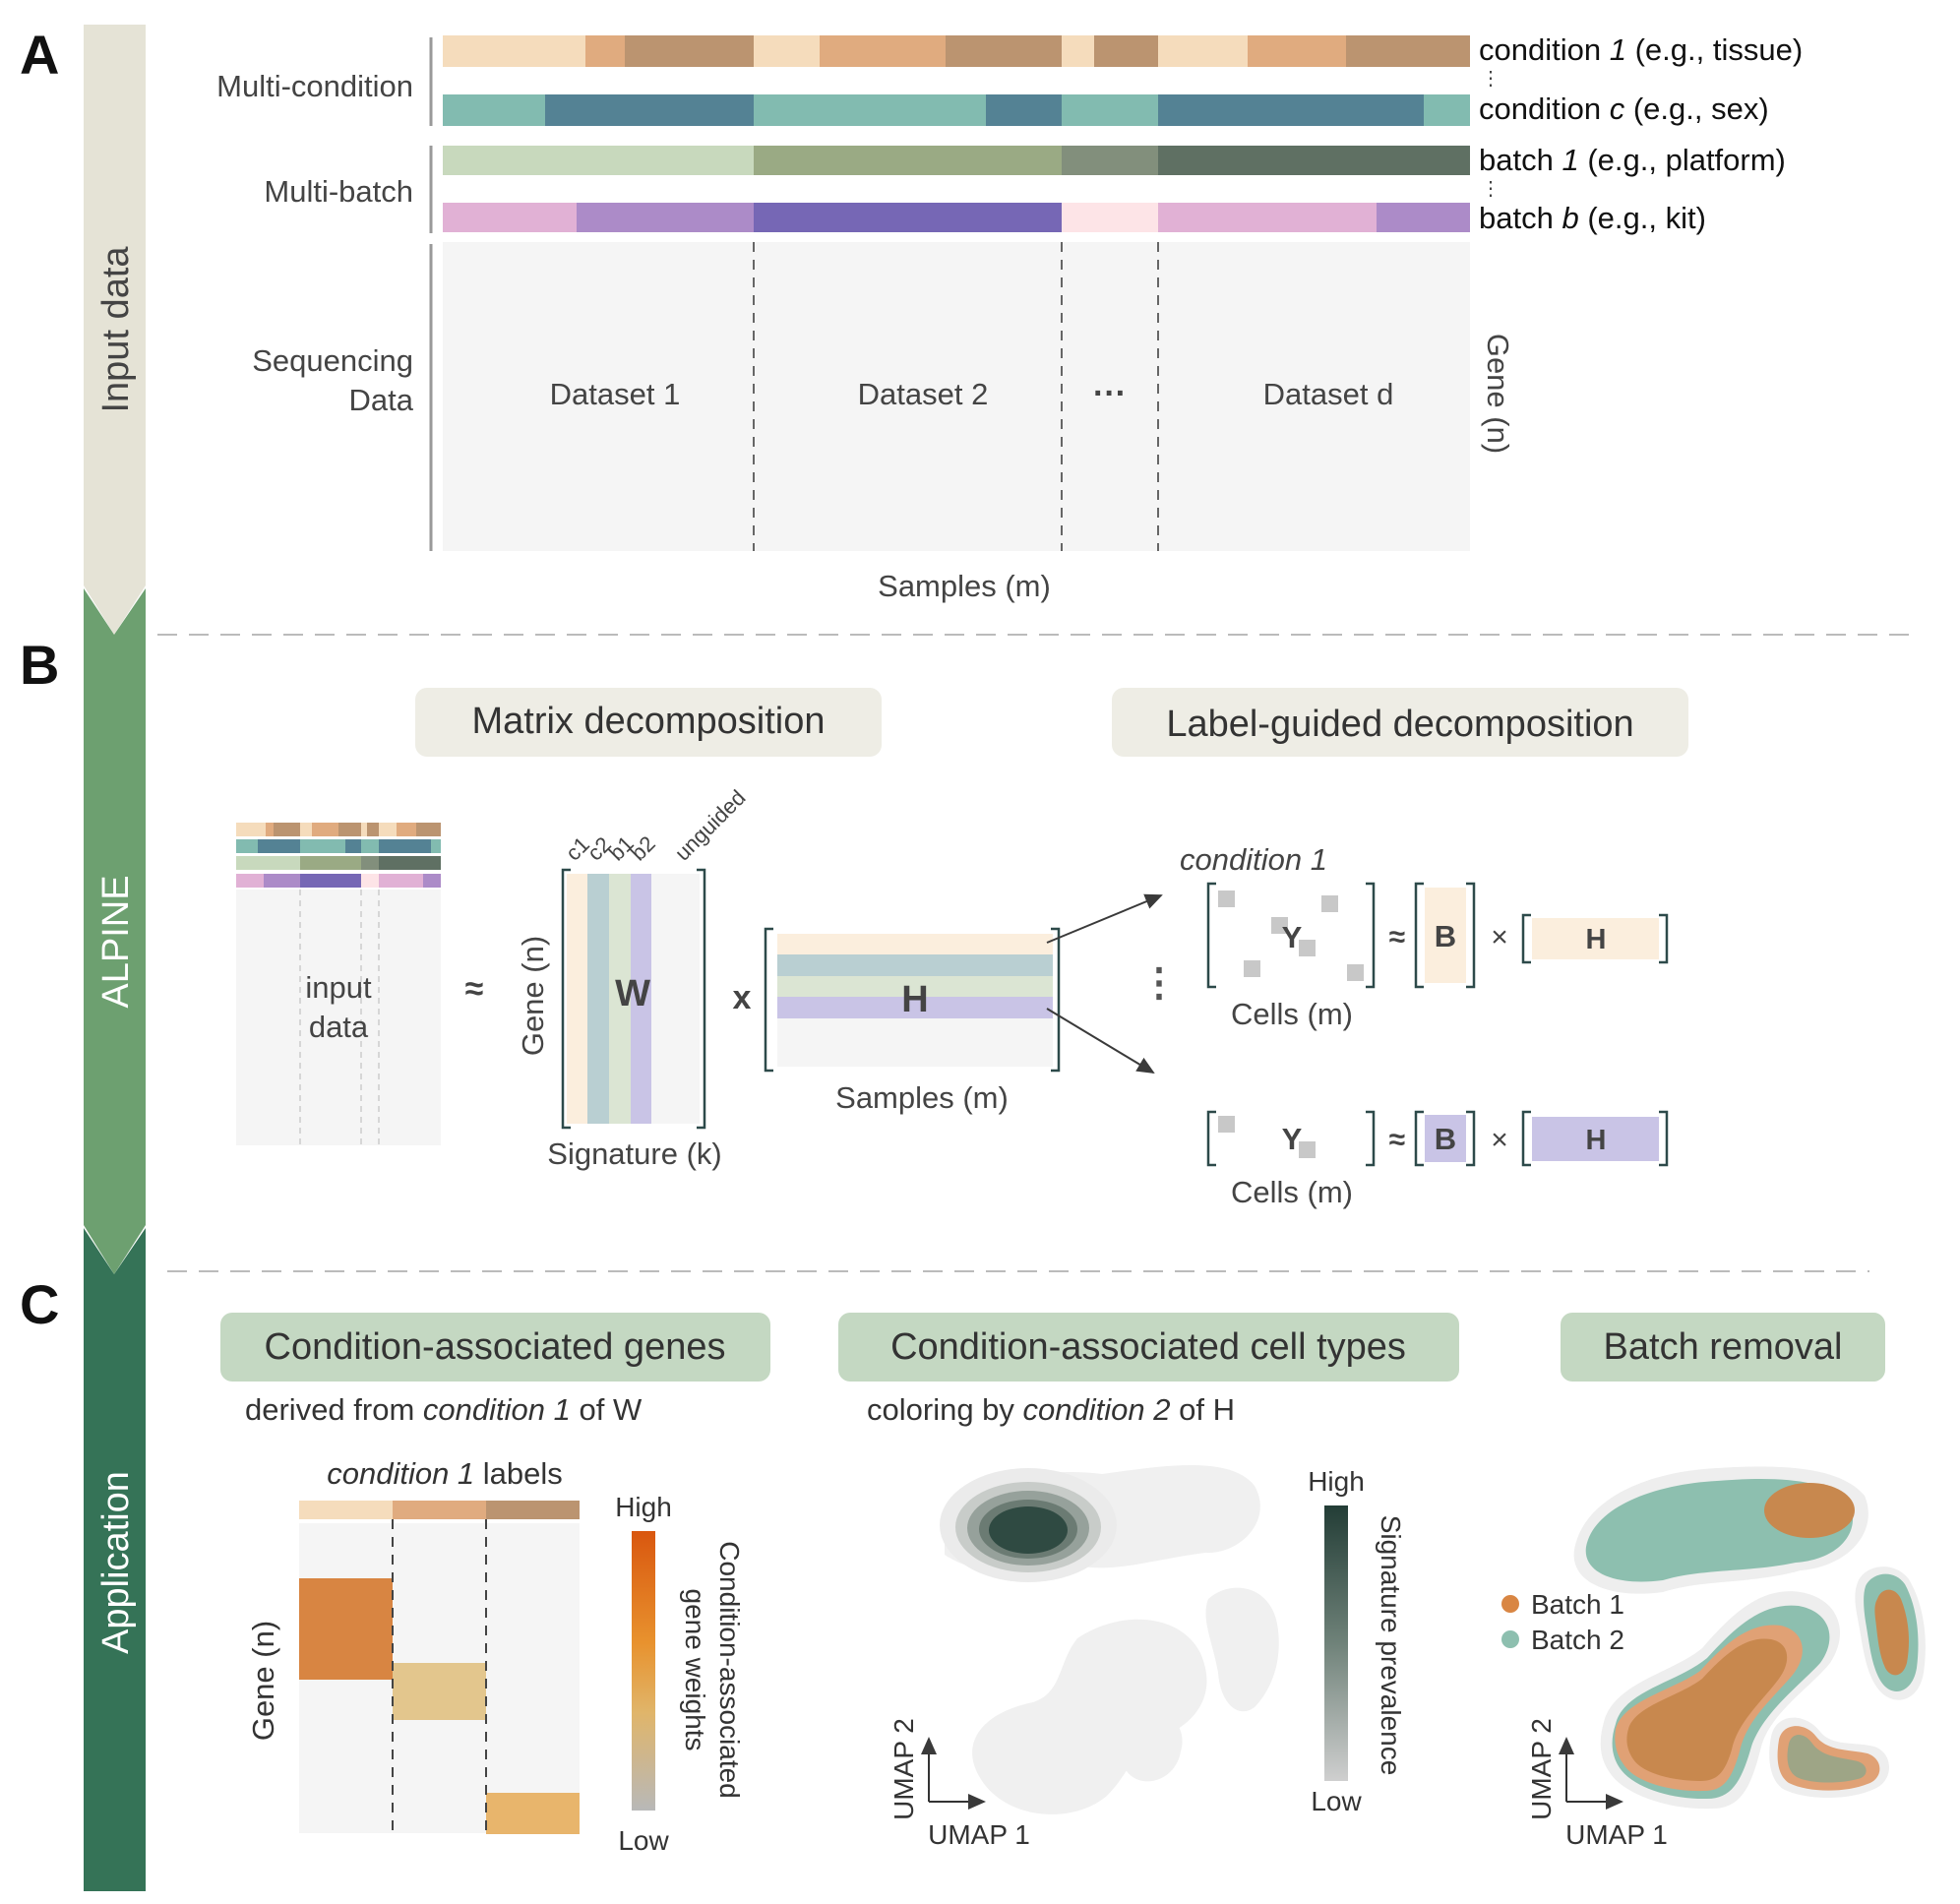  Describe the element at coordinates (1498, 394) in the screenshot. I see `axis-gene-label: Gene (n)` at that location.